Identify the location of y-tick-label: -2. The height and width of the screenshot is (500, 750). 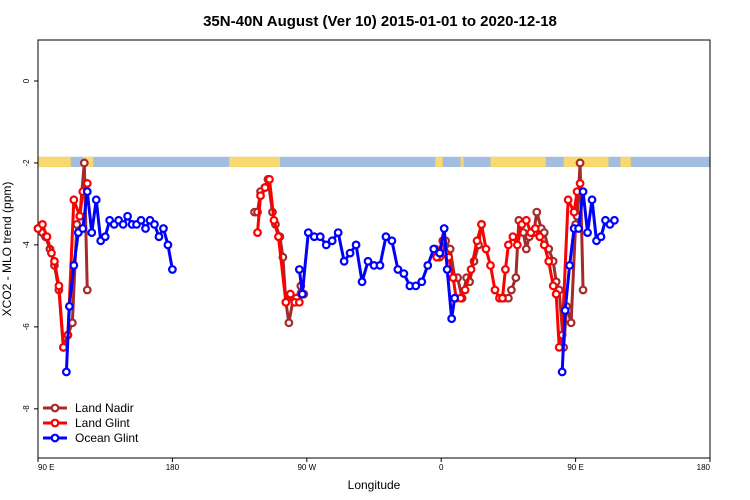
(26, 163).